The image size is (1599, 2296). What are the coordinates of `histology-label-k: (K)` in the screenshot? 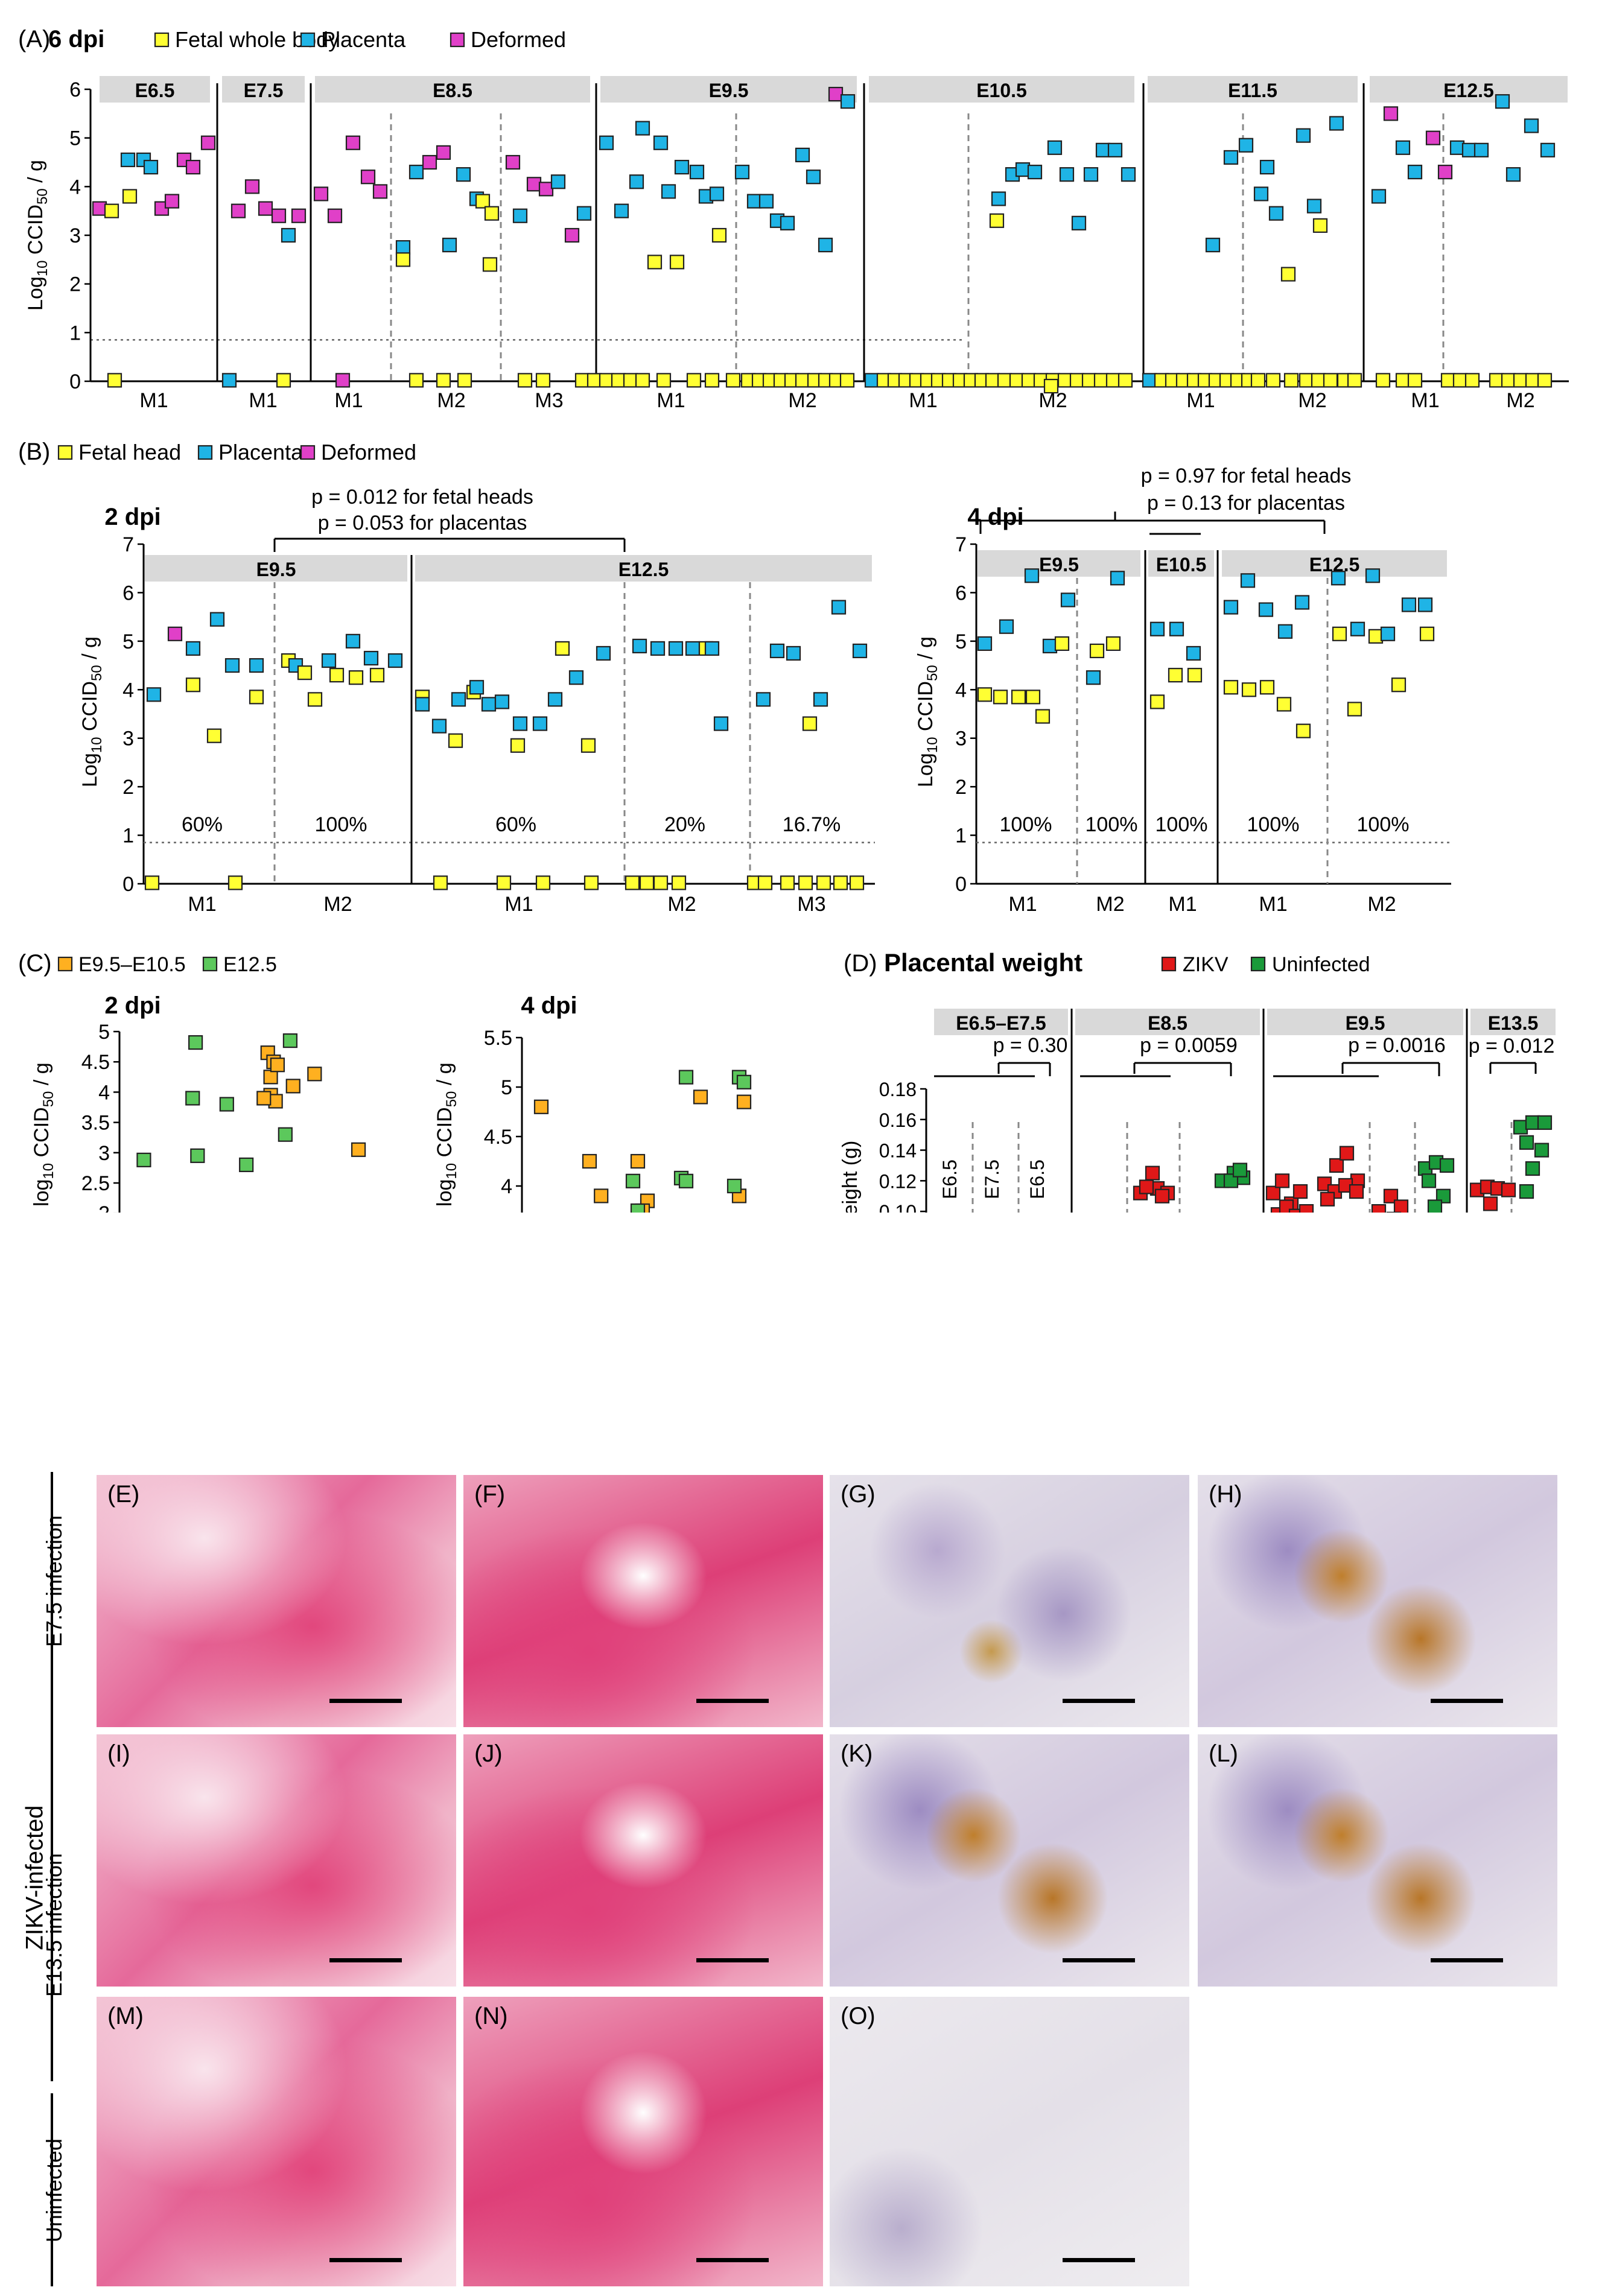 It's located at (857, 1754).